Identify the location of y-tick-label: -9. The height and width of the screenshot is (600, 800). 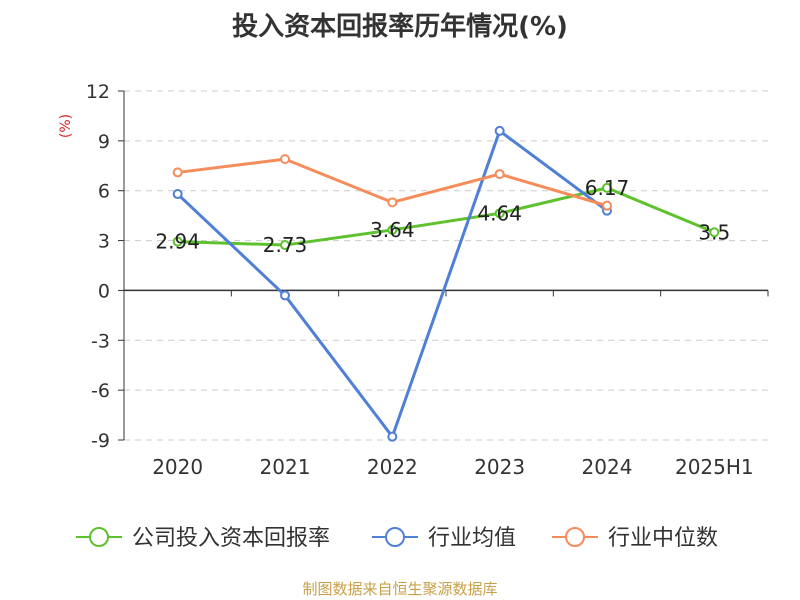
(100, 441).